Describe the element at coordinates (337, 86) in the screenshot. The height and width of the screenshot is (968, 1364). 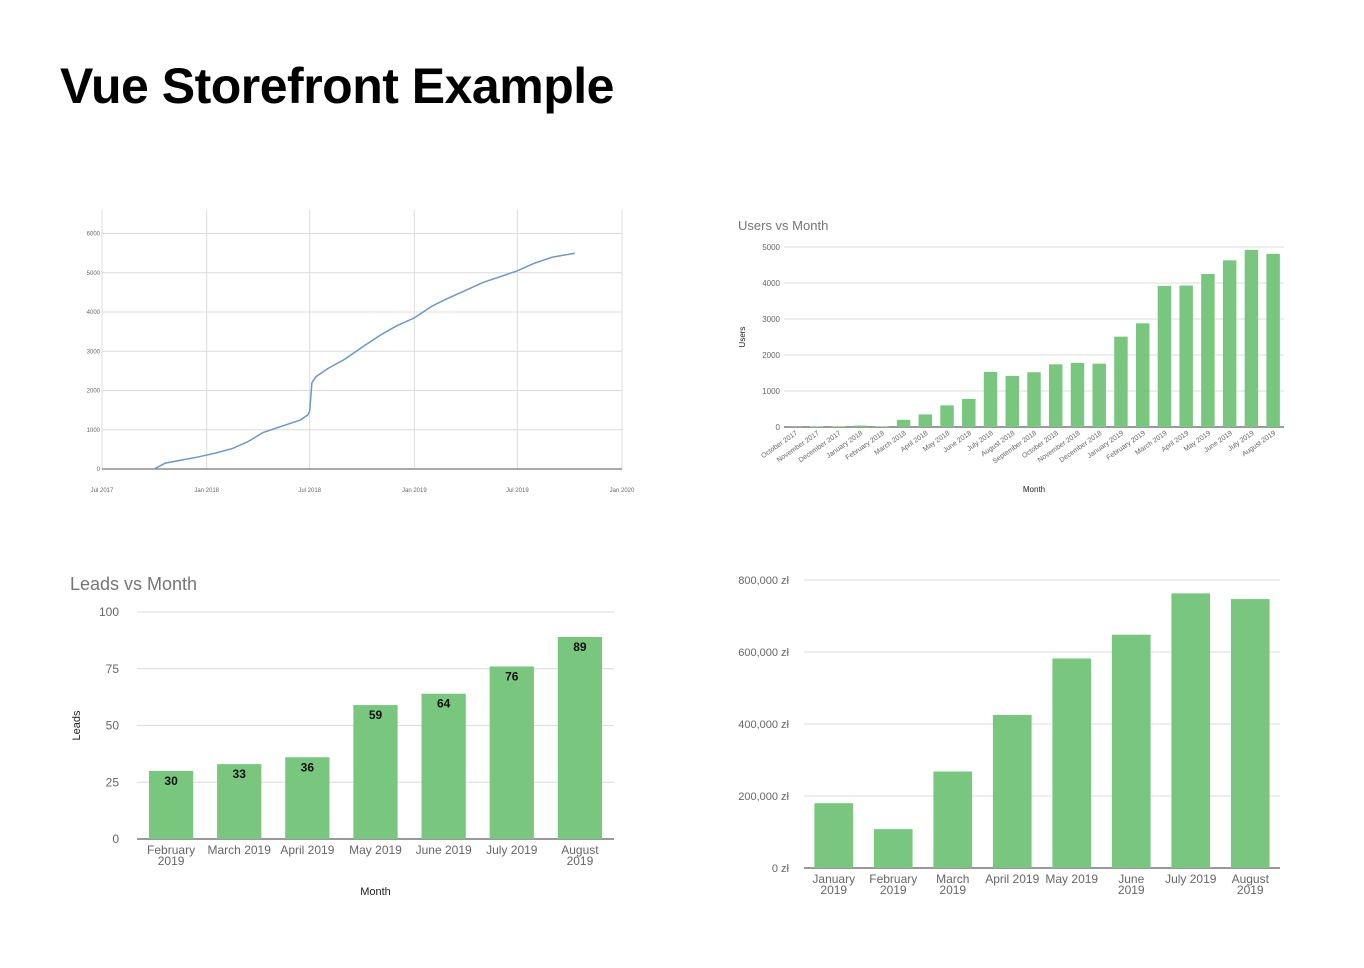
I see `page-title: Vue Storefront Example` at that location.